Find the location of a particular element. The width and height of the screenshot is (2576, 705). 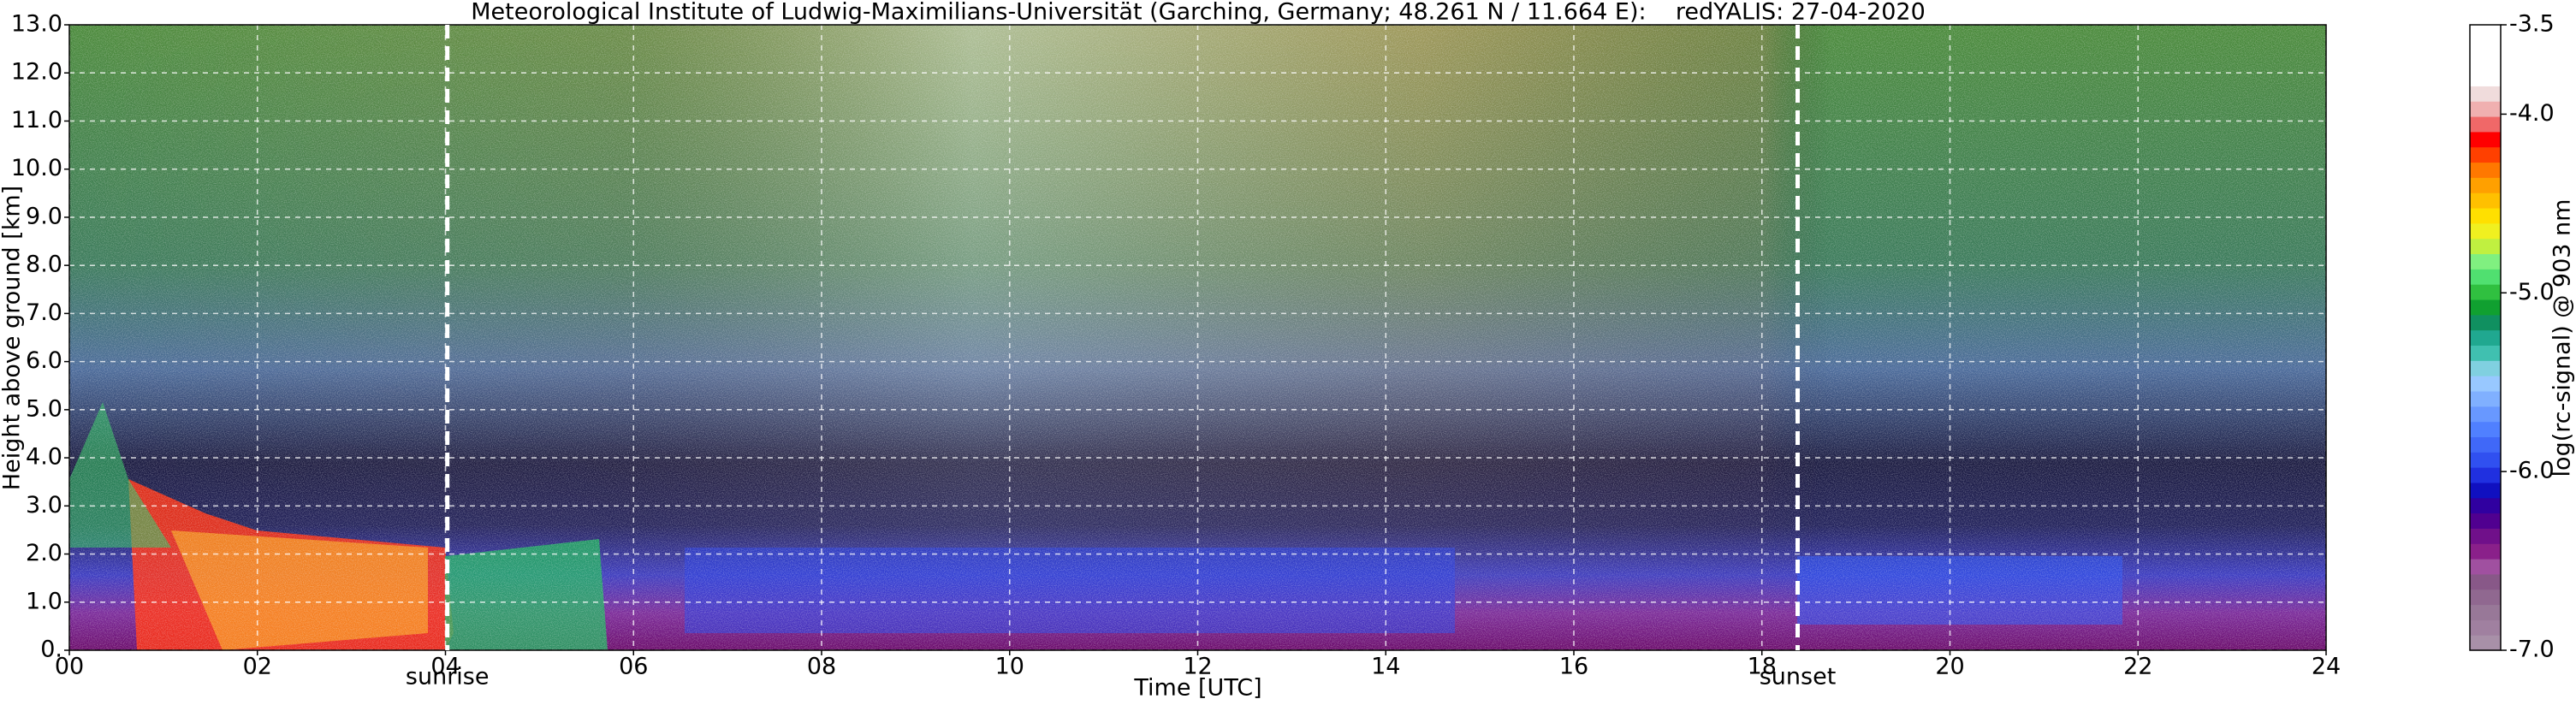

annotation-label: sunset is located at coordinates (1798, 677).